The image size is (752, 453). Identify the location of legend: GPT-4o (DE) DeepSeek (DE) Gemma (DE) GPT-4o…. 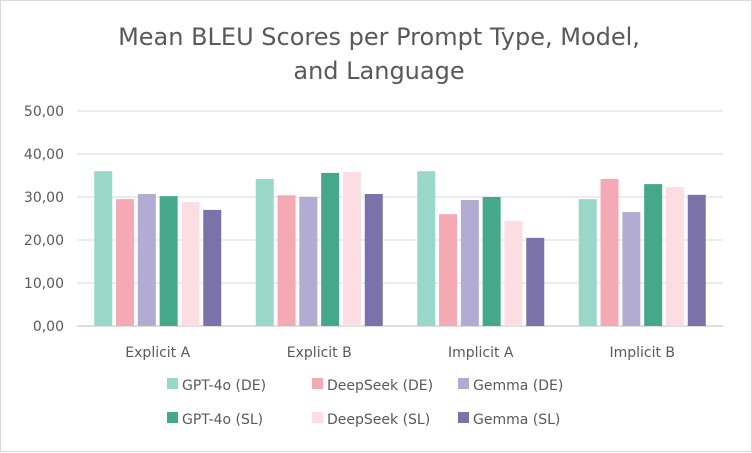
(365, 403).